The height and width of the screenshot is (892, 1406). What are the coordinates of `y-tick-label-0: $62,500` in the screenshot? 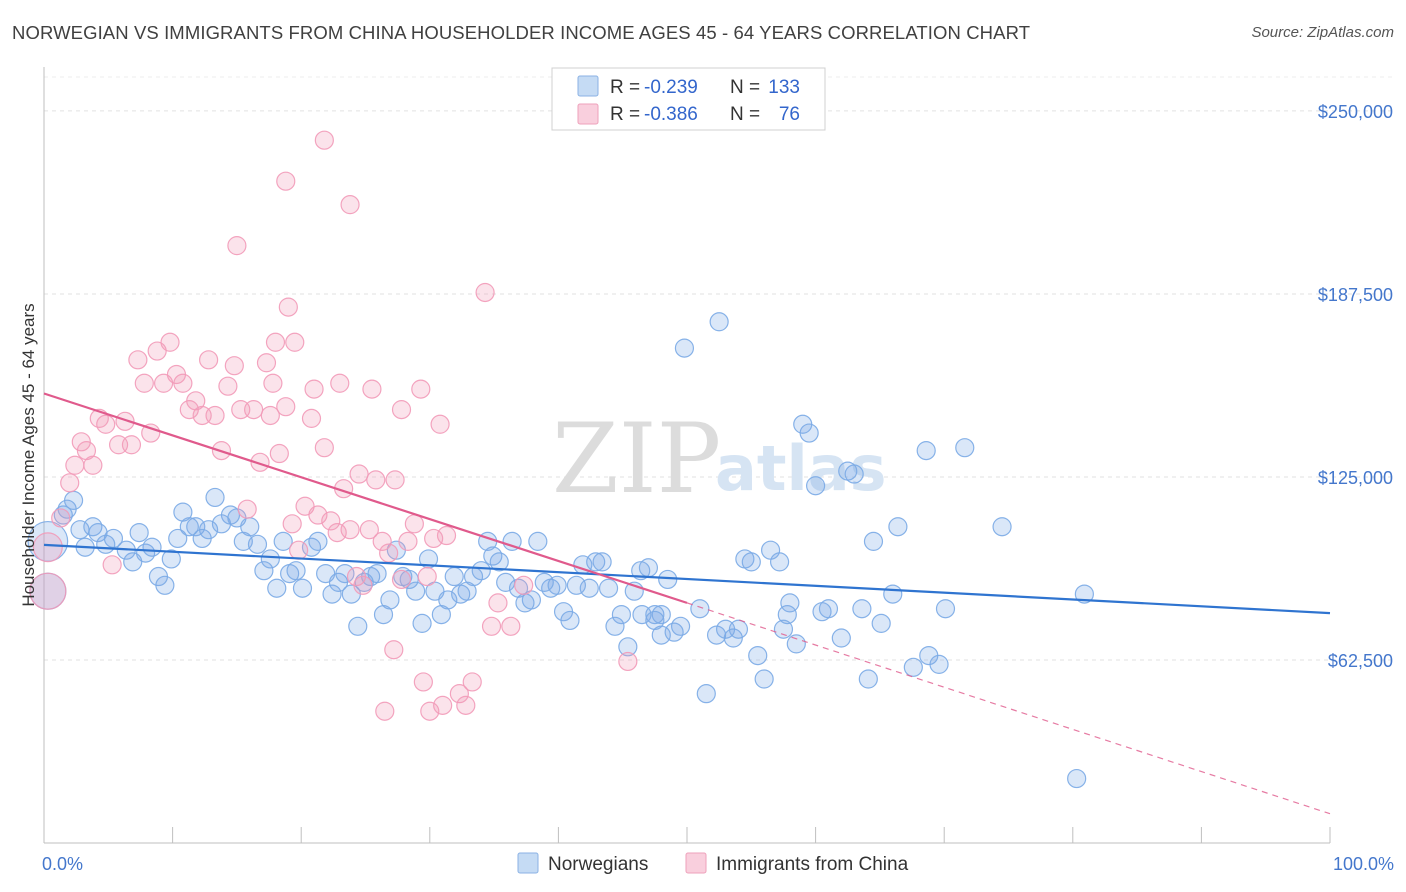 It's located at (1360, 661).